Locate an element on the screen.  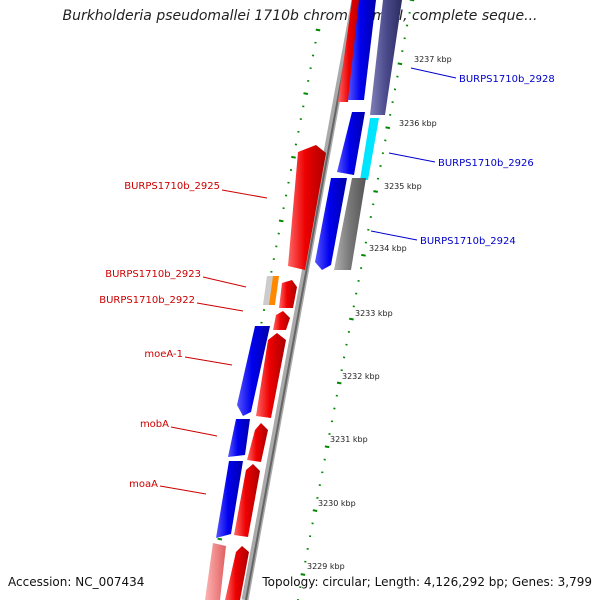
gene-mobA is located at coordinates (239, 438).